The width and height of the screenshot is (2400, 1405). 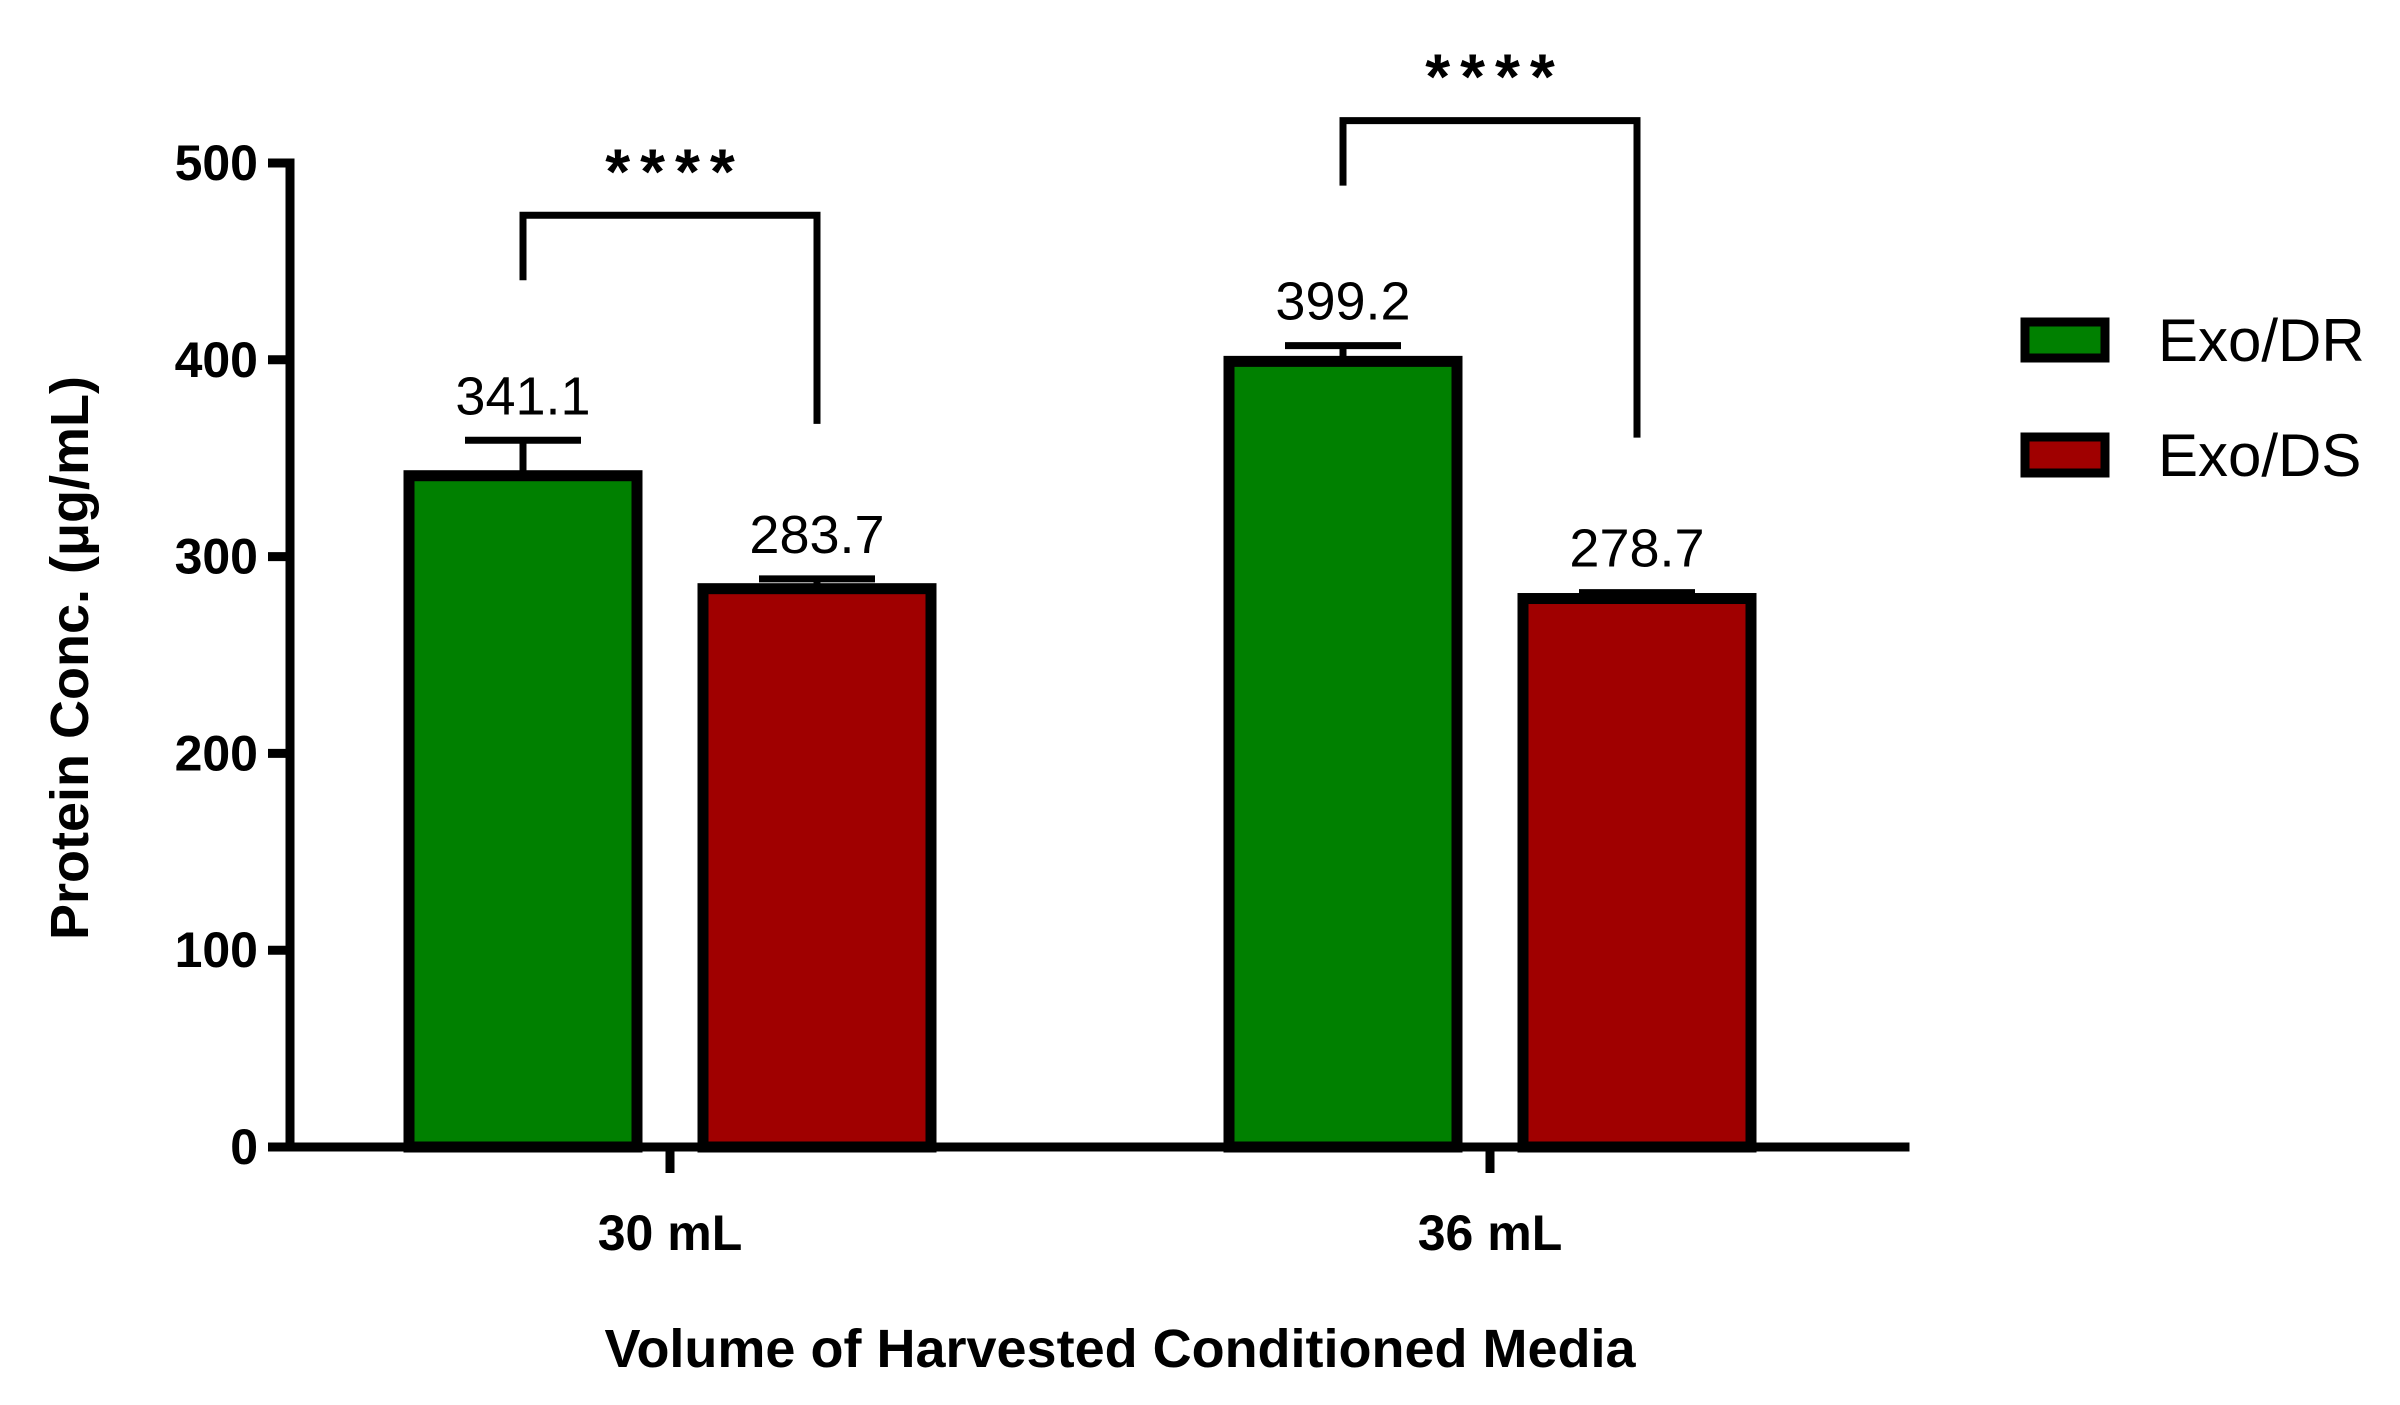 I want to click on legend: Exo/DR Exo/DS, so click(x=2192, y=398).